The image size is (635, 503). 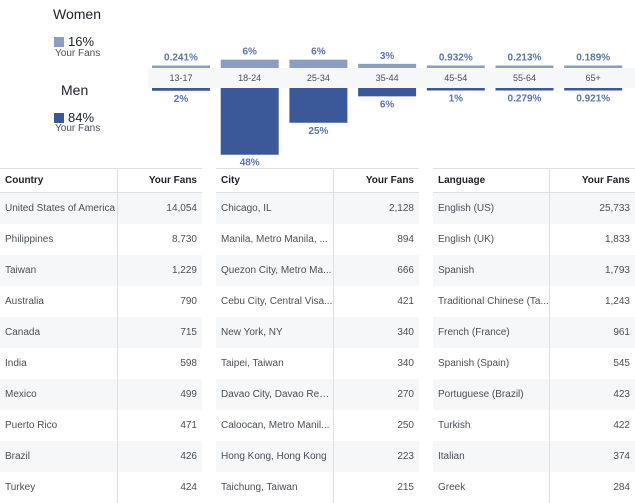 What do you see at coordinates (491, 394) in the screenshot?
I see `row-name: Portuguese (Brazil)` at bounding box center [491, 394].